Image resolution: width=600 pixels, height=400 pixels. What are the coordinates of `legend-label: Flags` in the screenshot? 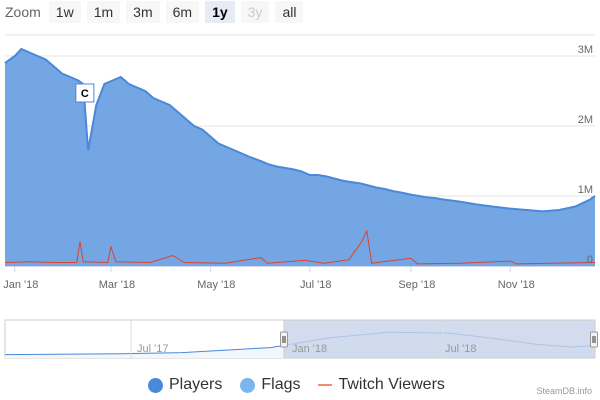 It's located at (281, 384).